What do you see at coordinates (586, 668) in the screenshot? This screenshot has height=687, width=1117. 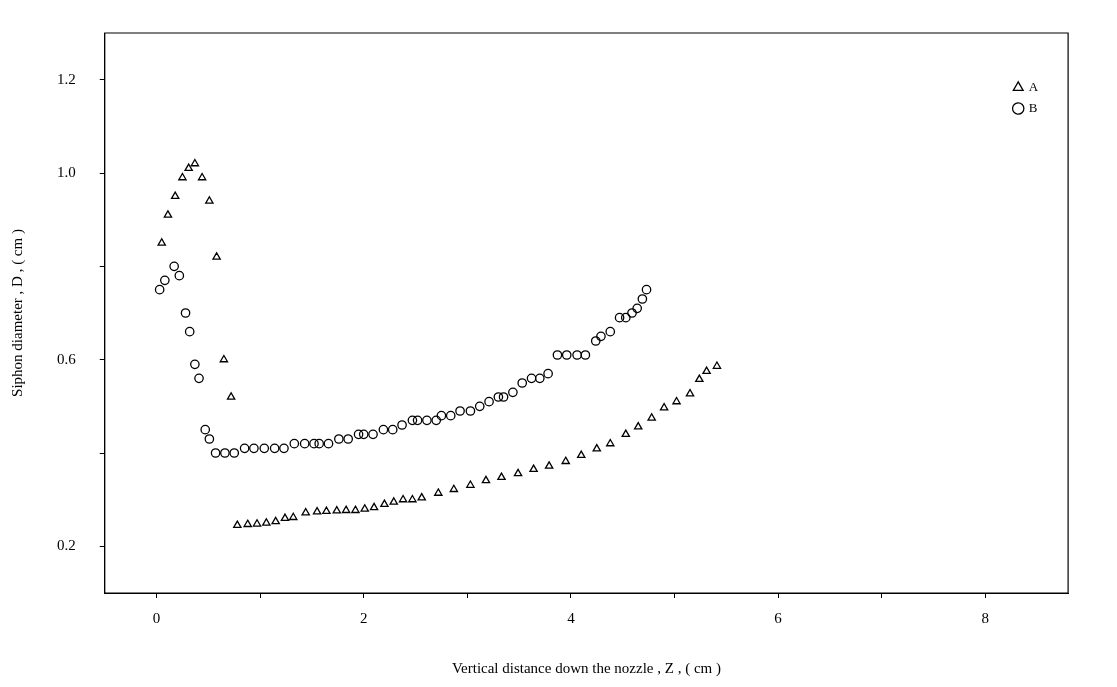 I see `x-axis-title: Vertical distance down the nozzle , Z , ( cm )` at bounding box center [586, 668].